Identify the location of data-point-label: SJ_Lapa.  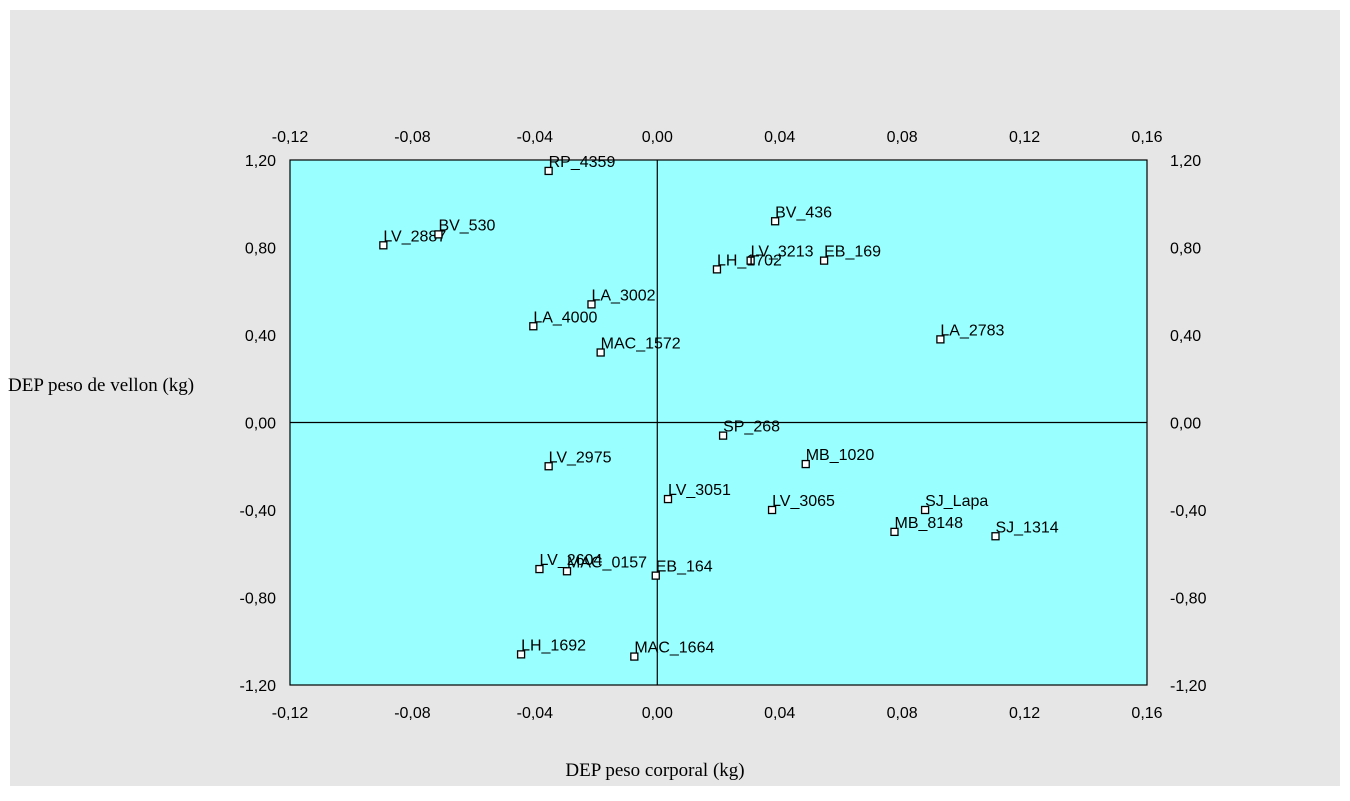
(956, 501).